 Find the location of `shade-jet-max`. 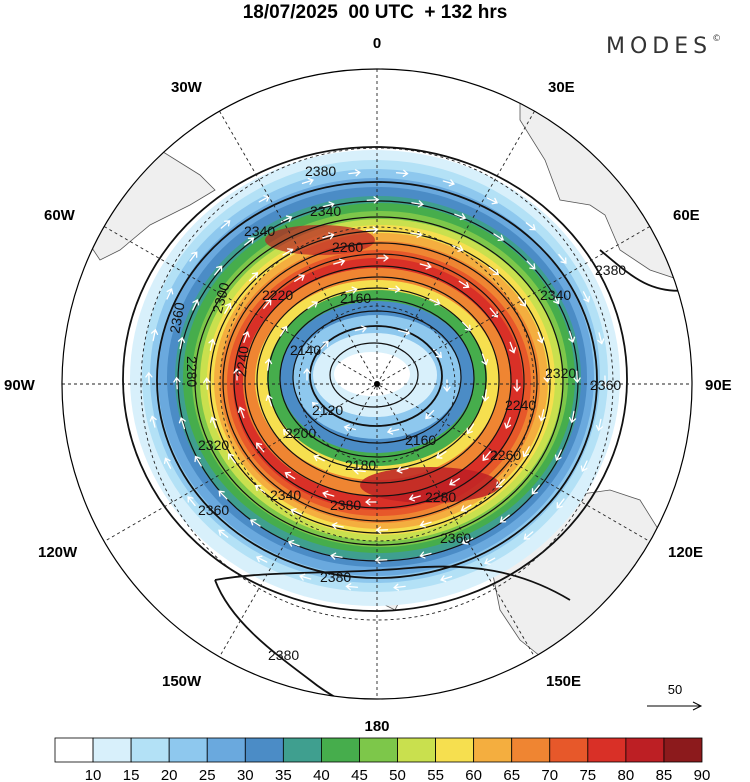

shade-jet-max is located at coordinates (430, 485).